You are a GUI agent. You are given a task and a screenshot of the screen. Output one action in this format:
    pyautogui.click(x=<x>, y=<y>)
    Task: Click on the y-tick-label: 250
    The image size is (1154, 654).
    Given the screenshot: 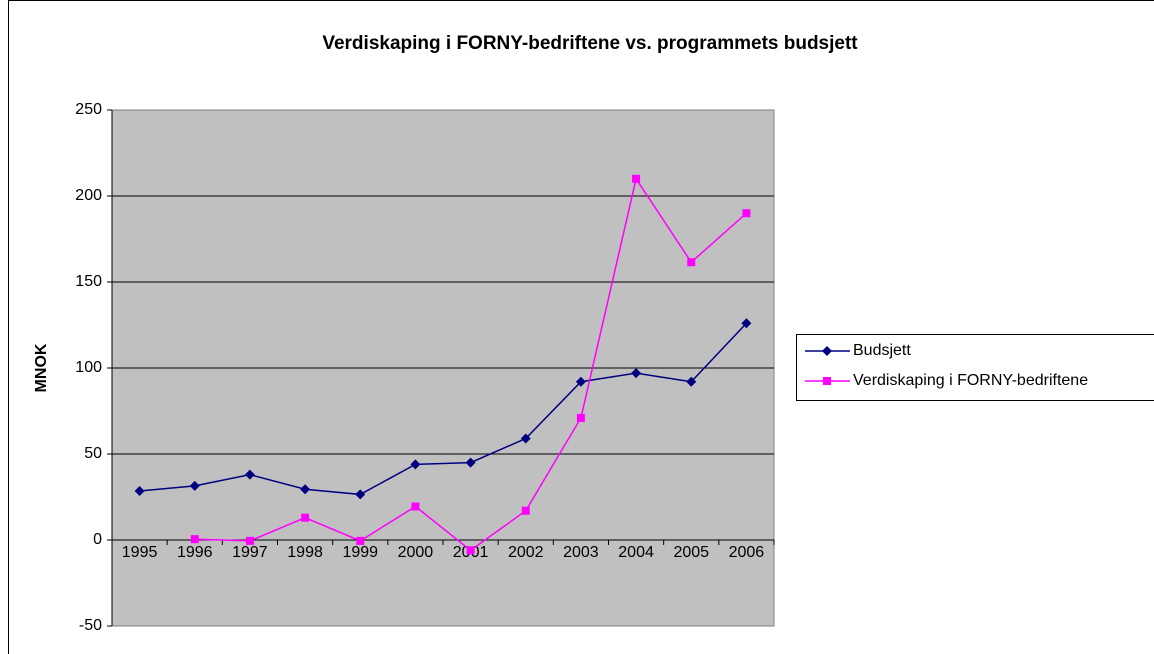 What is the action you would take?
    pyautogui.click(x=88, y=109)
    